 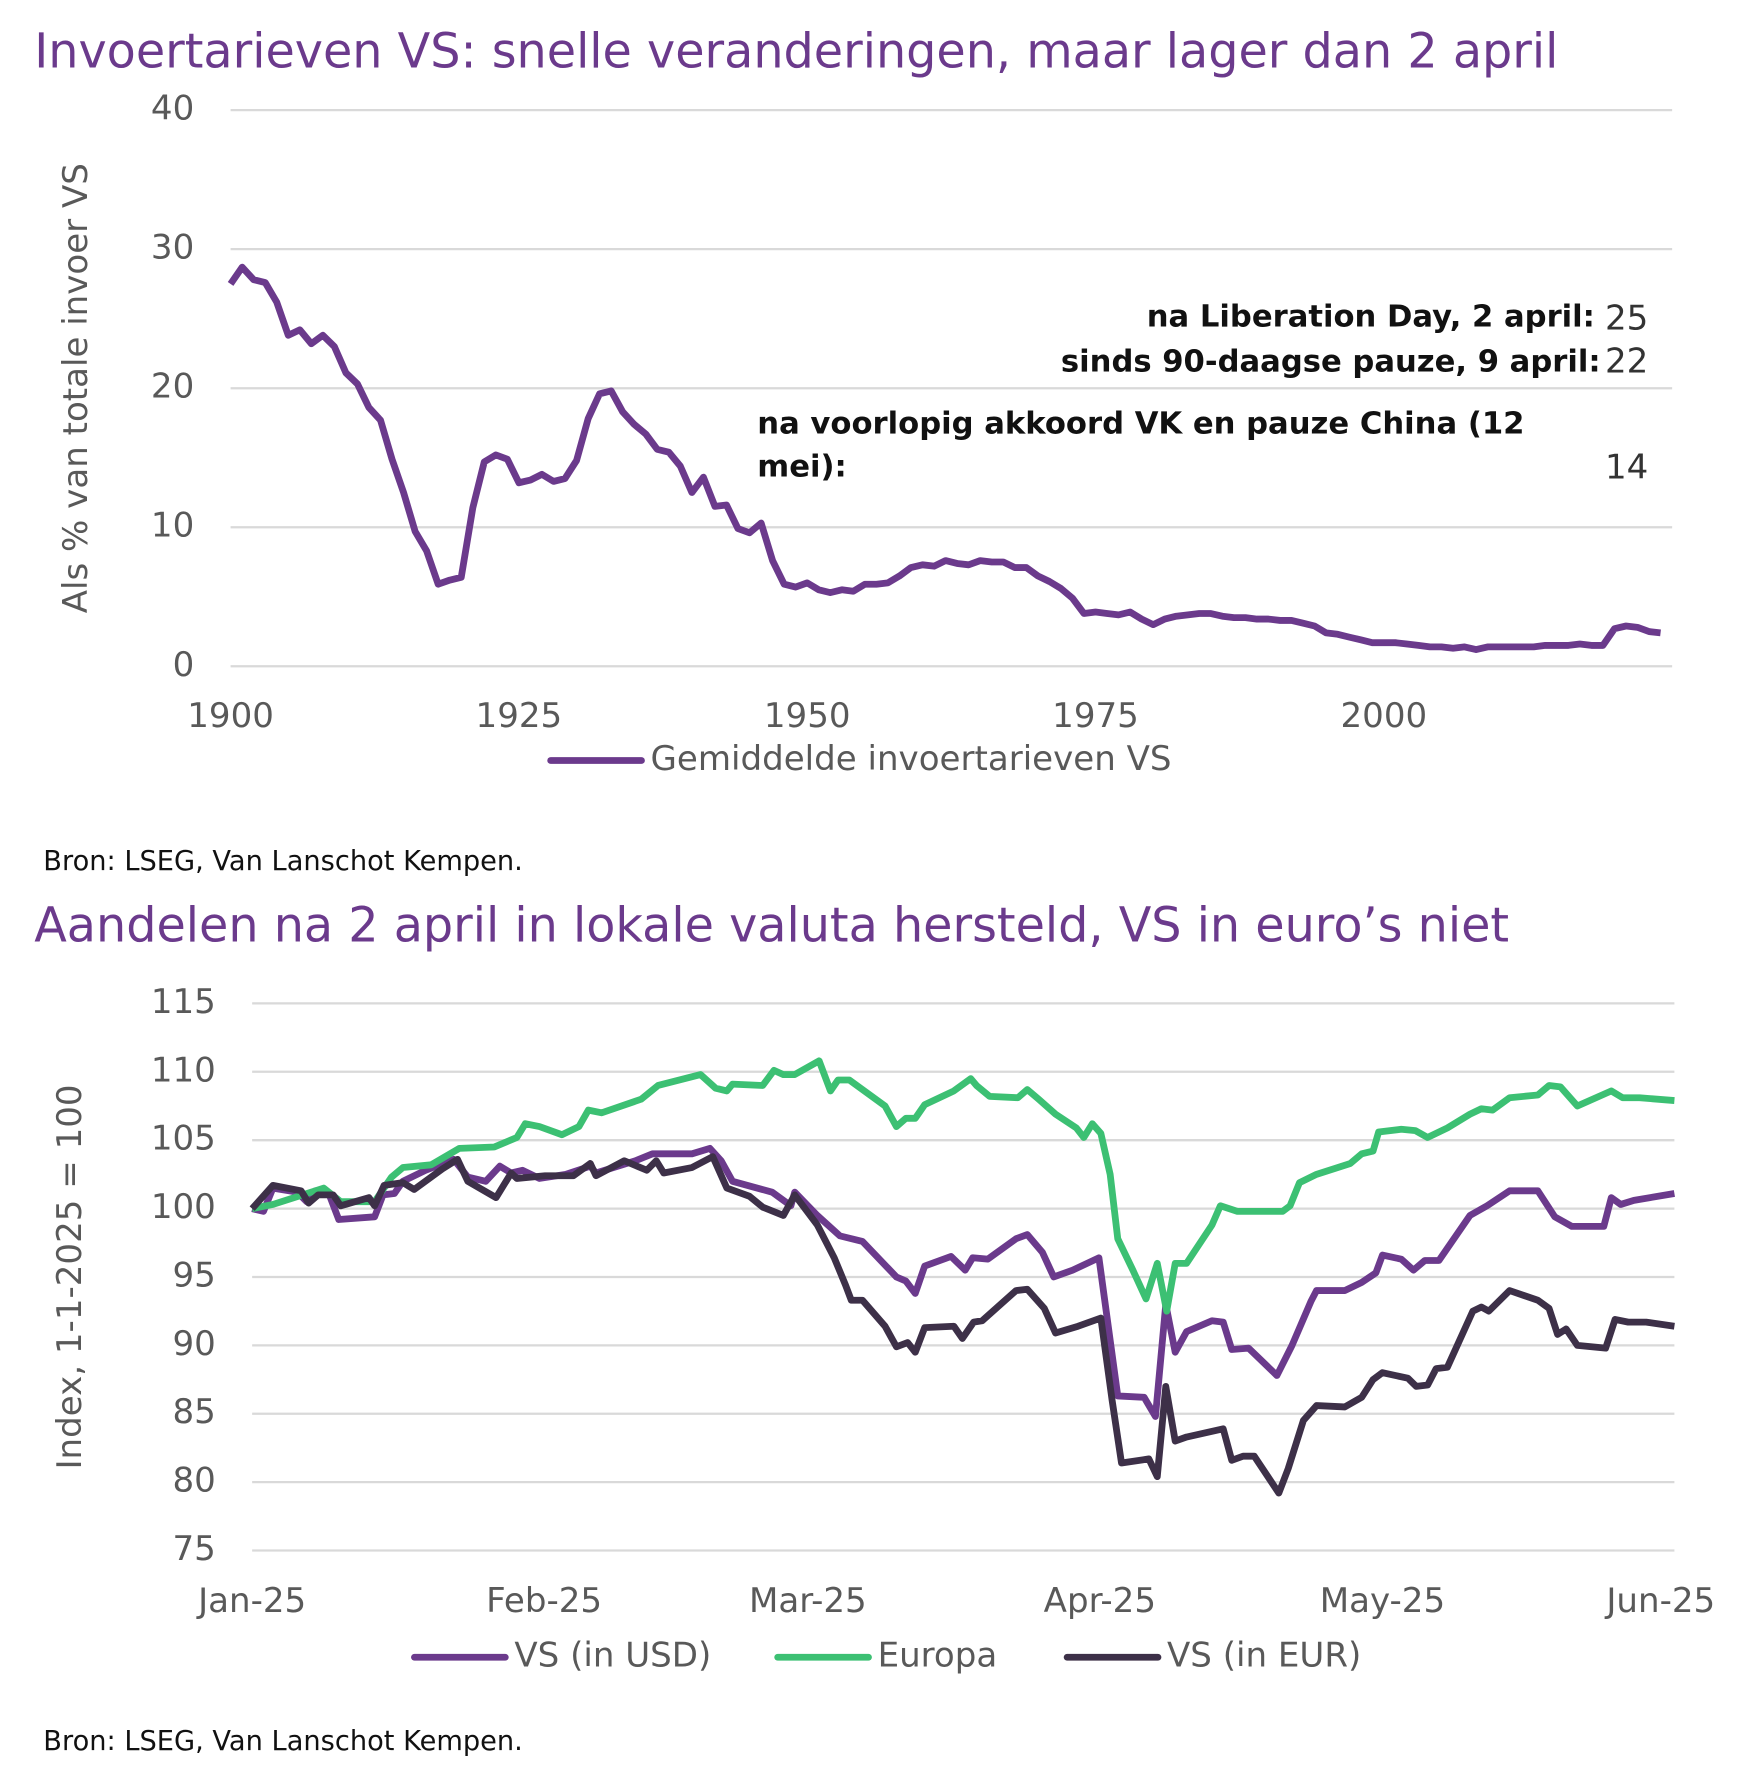 I want to click on y-tick-label: 95, so click(x=193, y=1275).